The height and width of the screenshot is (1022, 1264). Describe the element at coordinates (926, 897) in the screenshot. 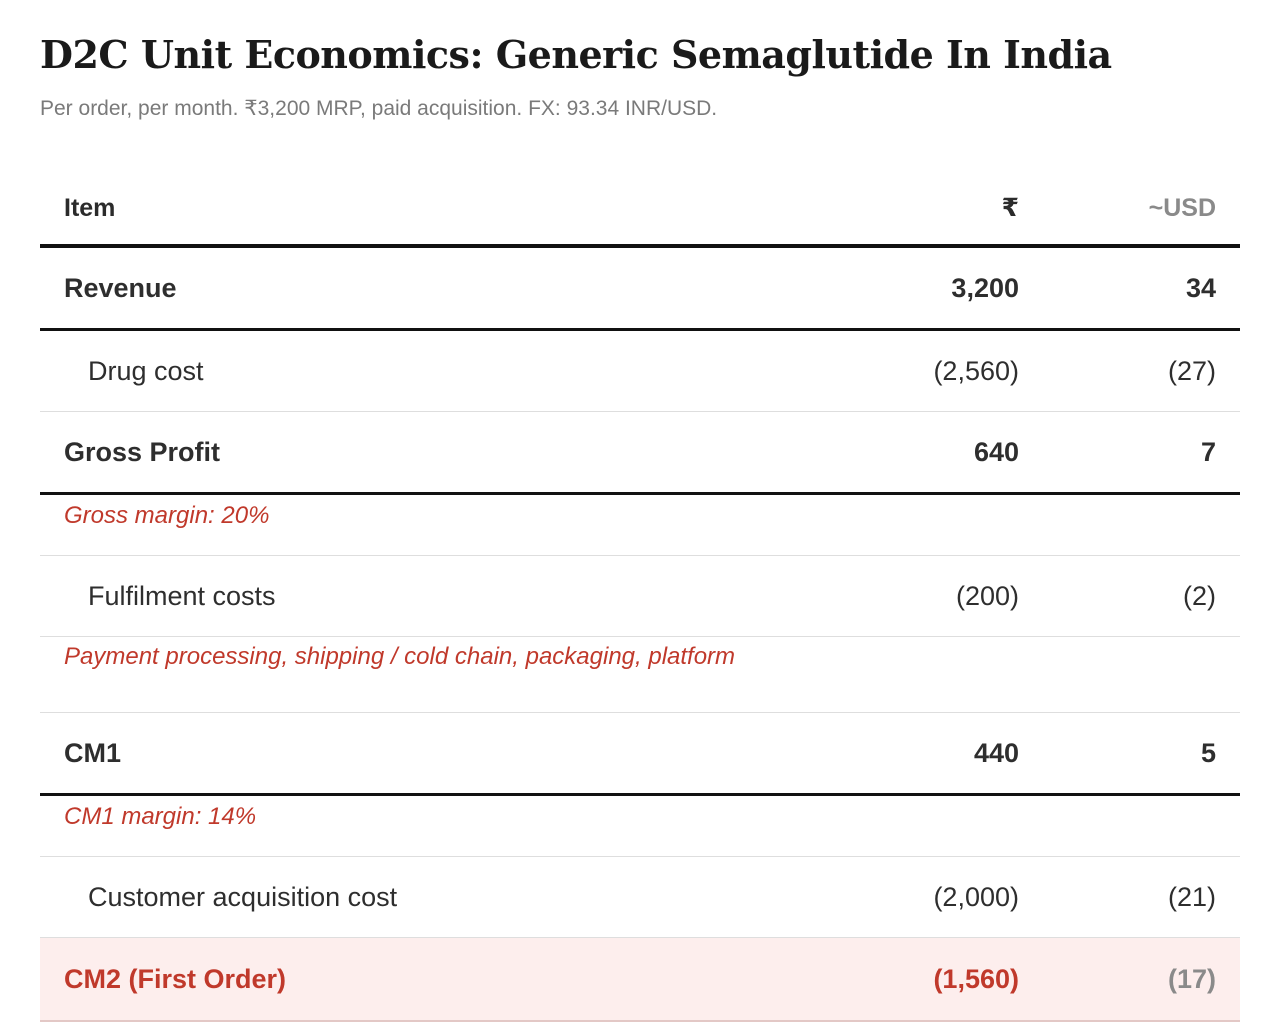

I see `row-inr-value: (2,000)` at that location.